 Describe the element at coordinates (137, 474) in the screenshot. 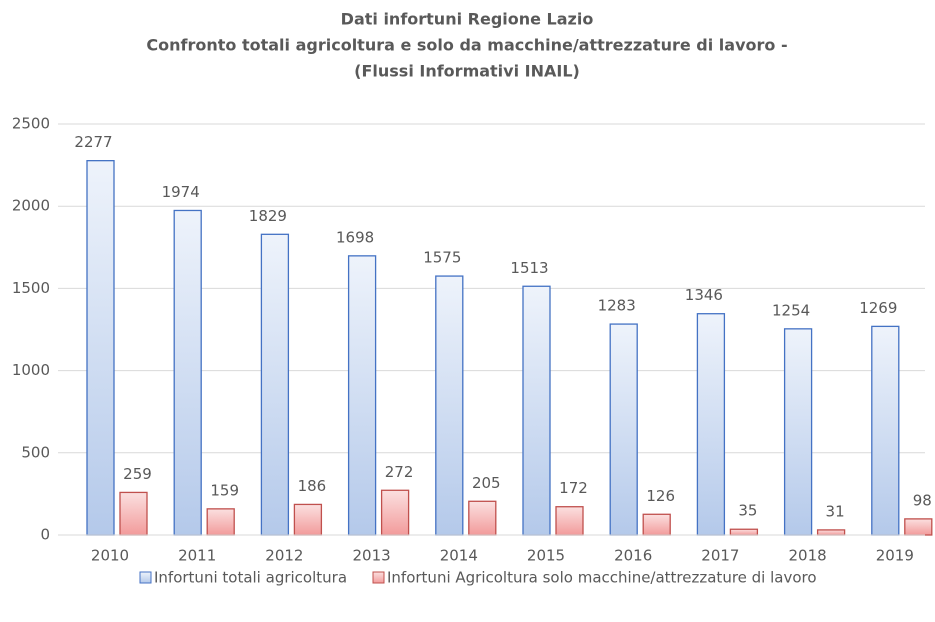

I see `value-label: 259` at that location.